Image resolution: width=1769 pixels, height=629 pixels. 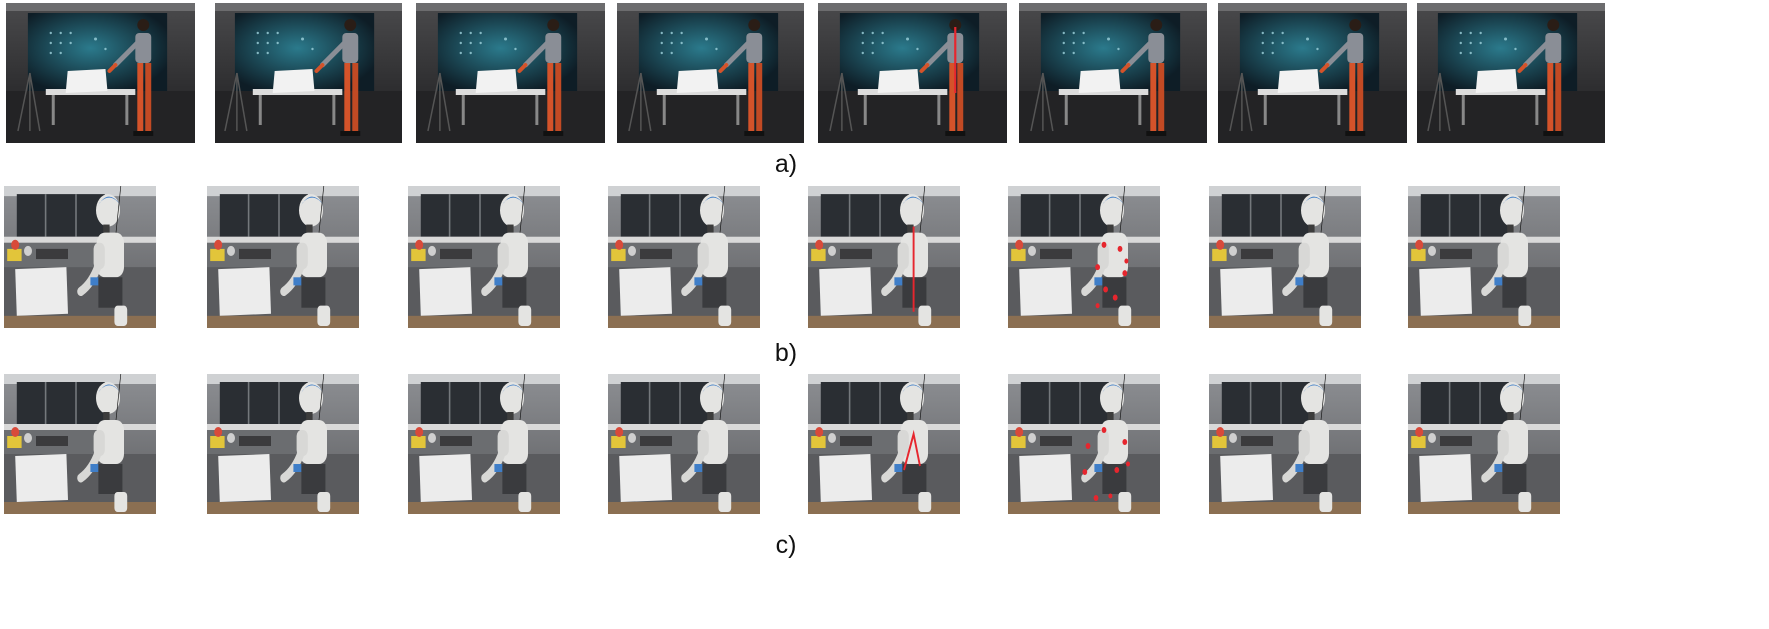 I want to click on annotation-line, so click(x=912, y=450).